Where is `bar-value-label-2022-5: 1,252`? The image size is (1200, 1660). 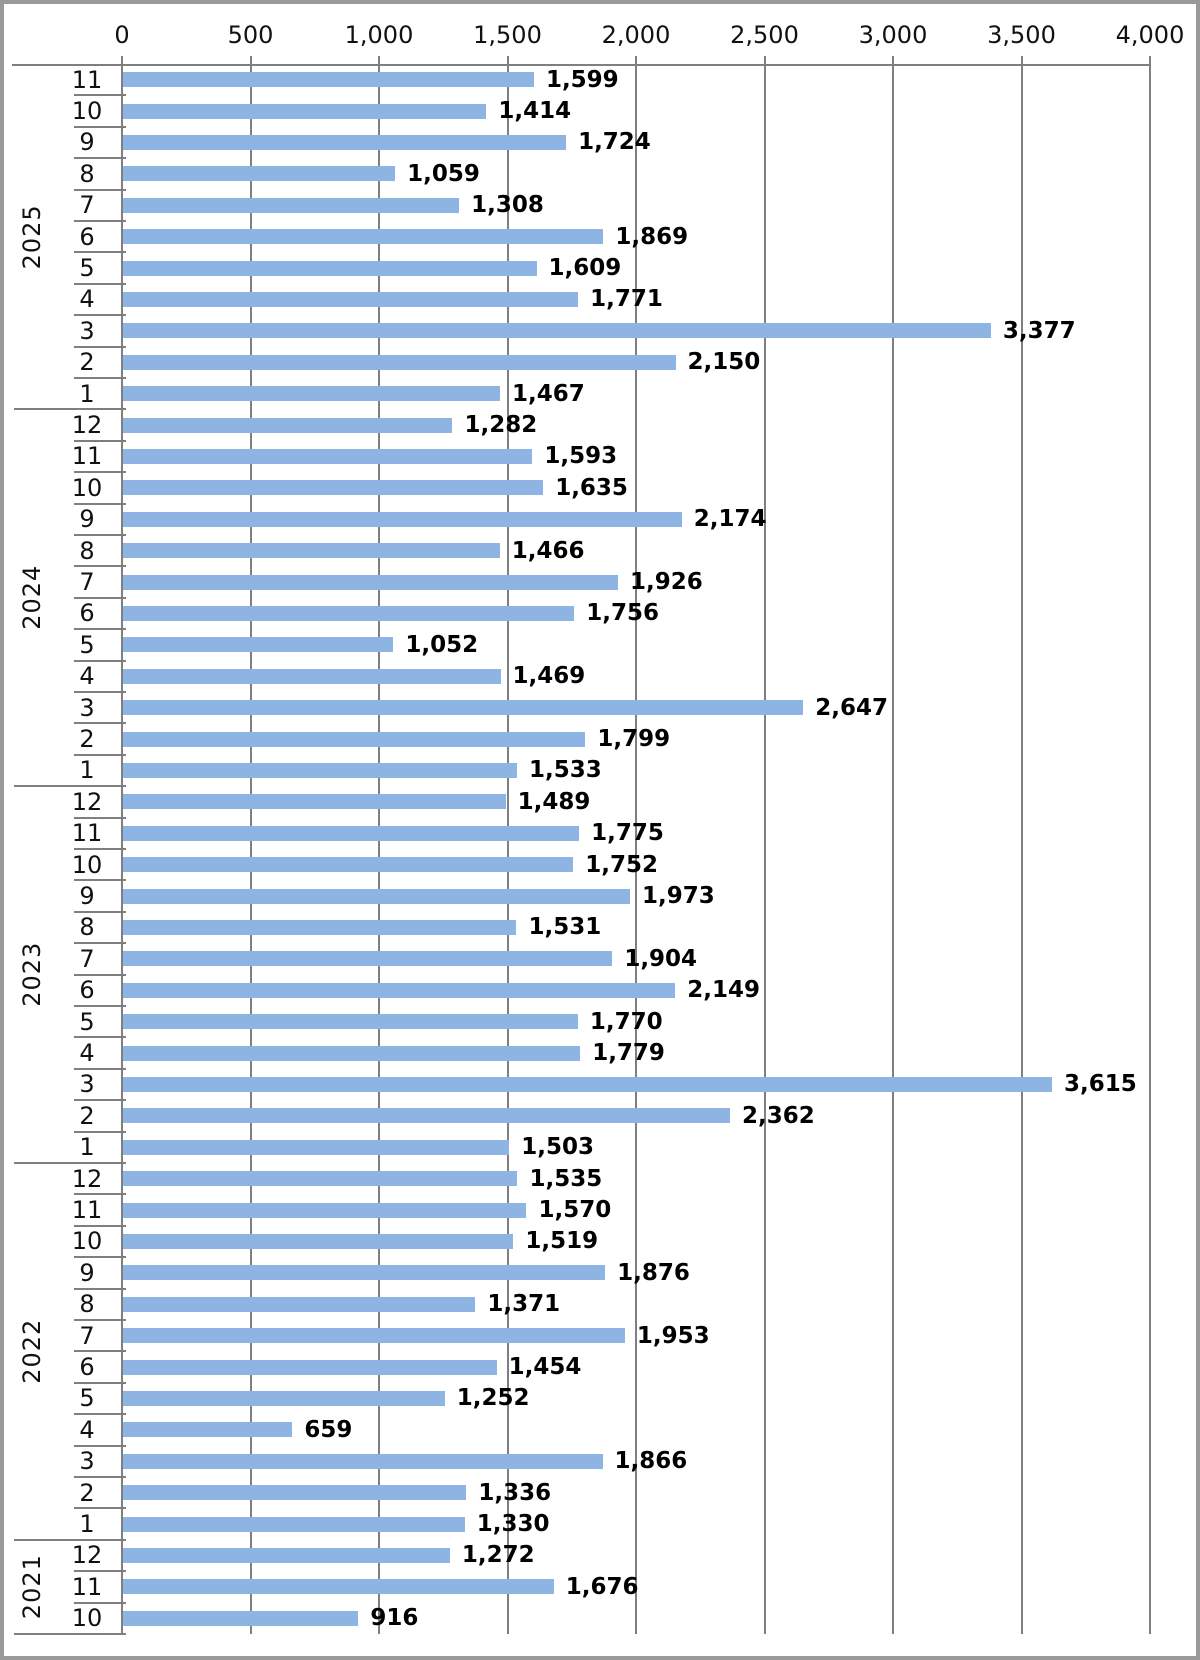 bar-value-label-2022-5: 1,252 is located at coordinates (493, 1398).